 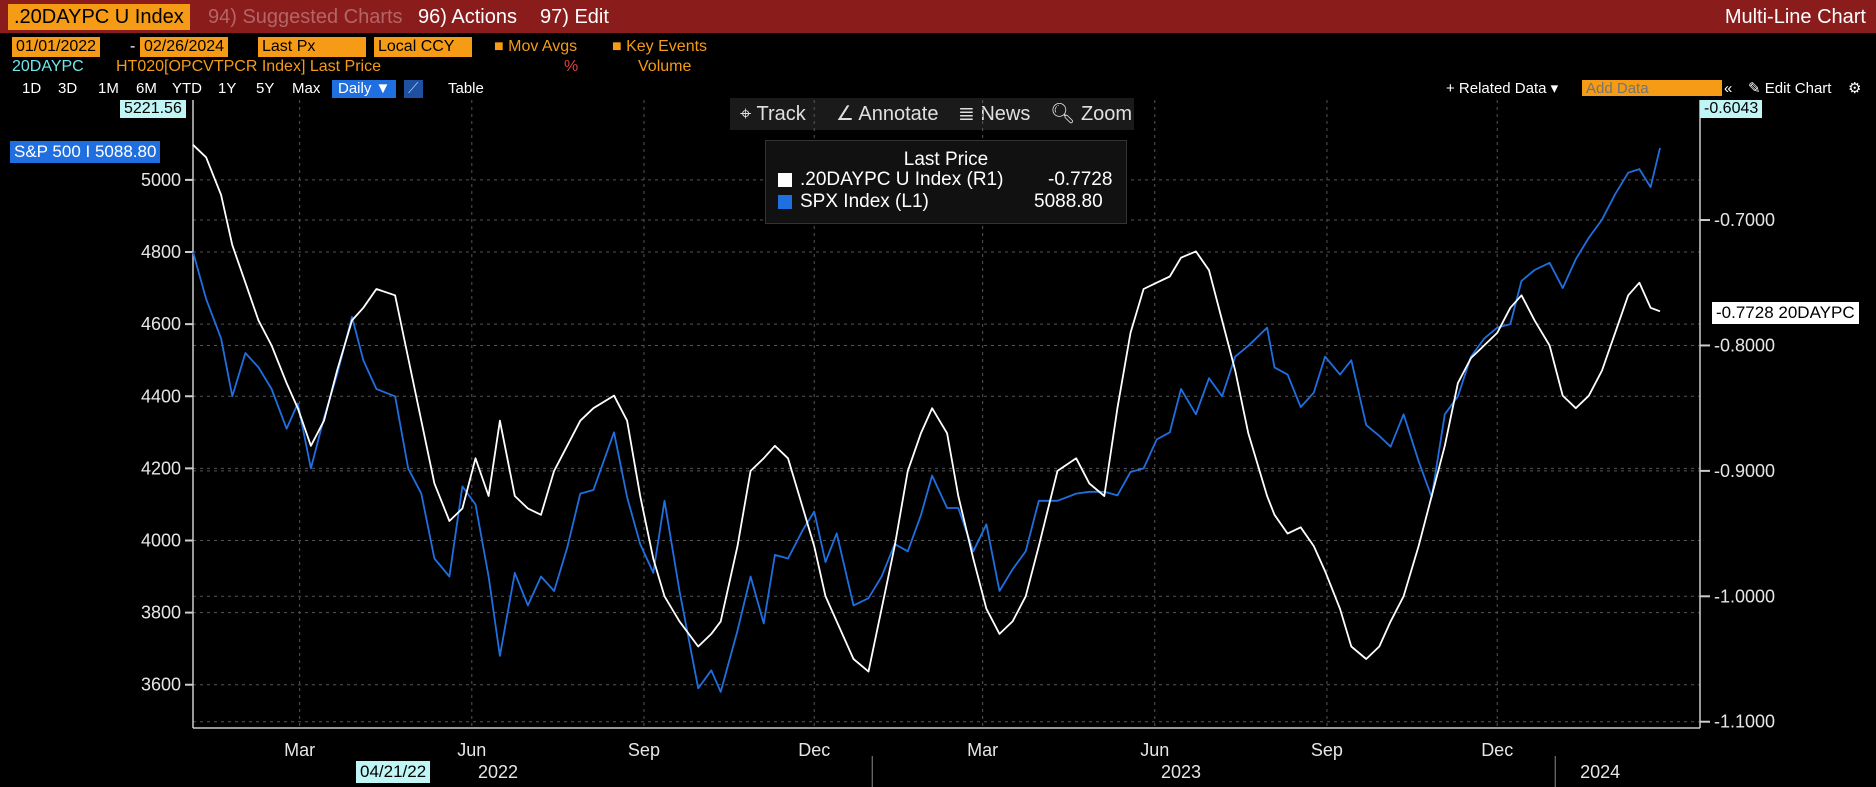 What do you see at coordinates (785, 202) in the screenshot?
I see `legend-swatch-spx` at bounding box center [785, 202].